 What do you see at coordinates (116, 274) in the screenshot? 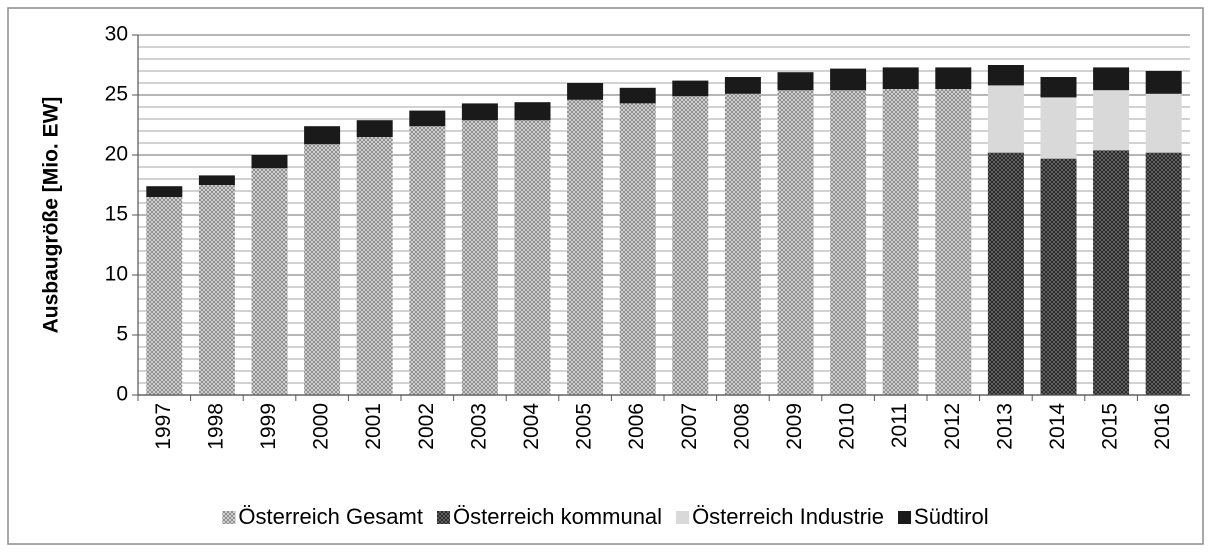
I see `y-tick-label: 10` at bounding box center [116, 274].